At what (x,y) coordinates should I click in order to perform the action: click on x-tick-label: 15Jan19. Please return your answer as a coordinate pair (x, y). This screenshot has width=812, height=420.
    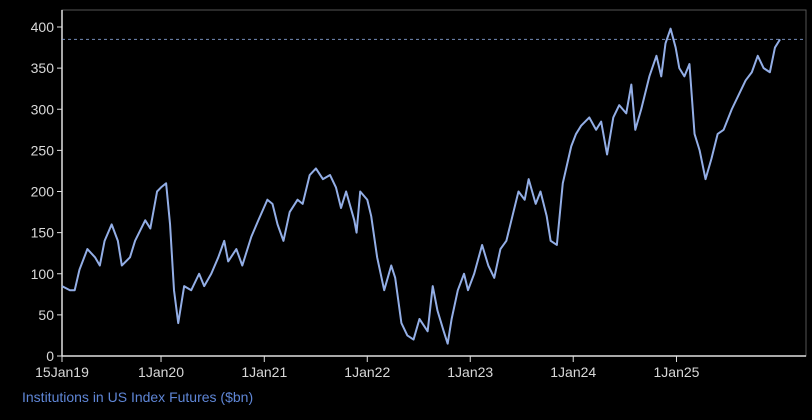
    Looking at the image, I should click on (62, 372).